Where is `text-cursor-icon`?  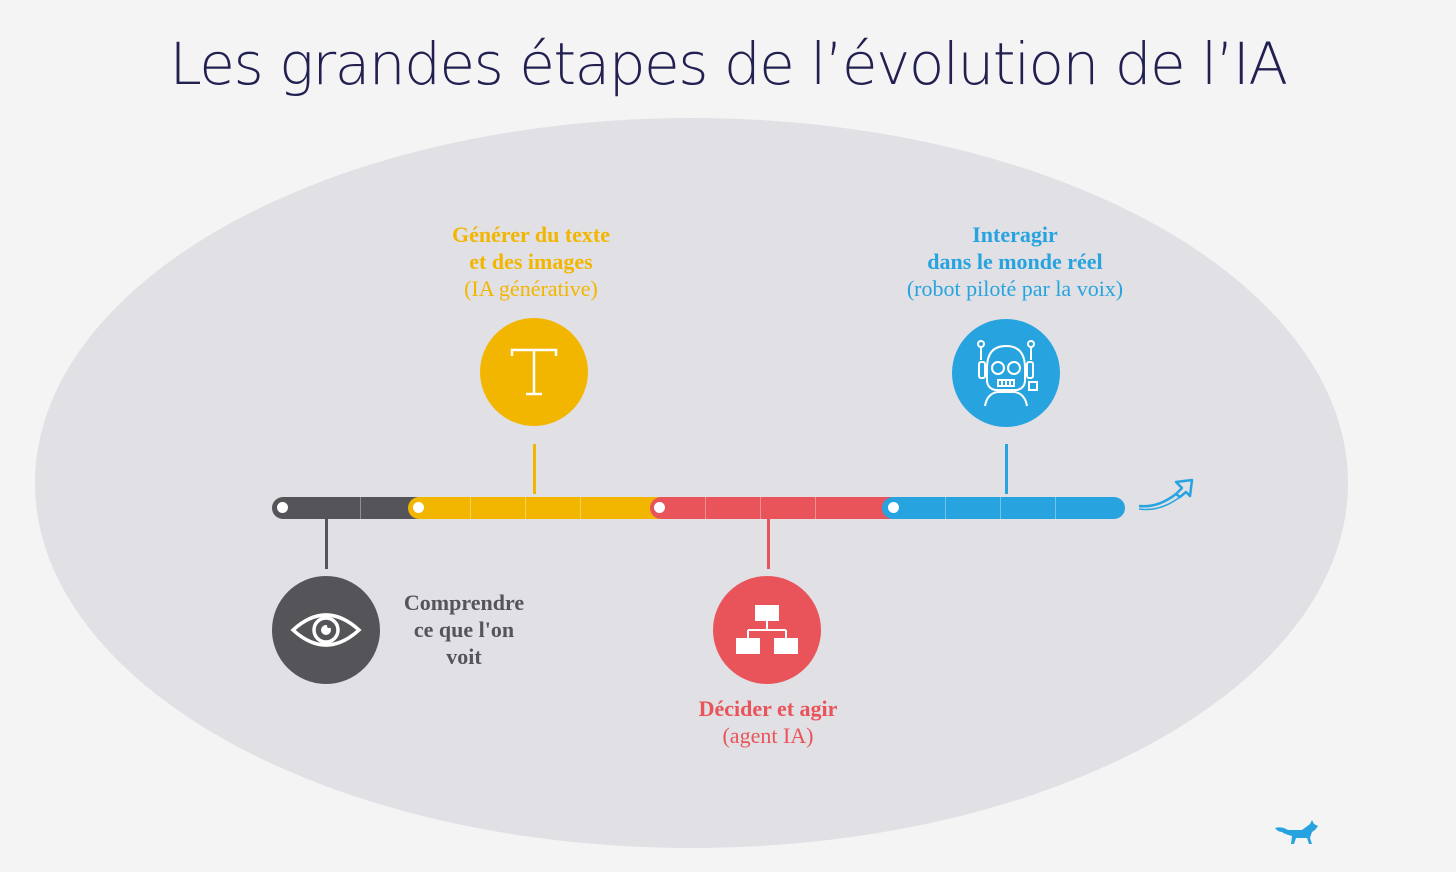
text-cursor-icon is located at coordinates (534, 372).